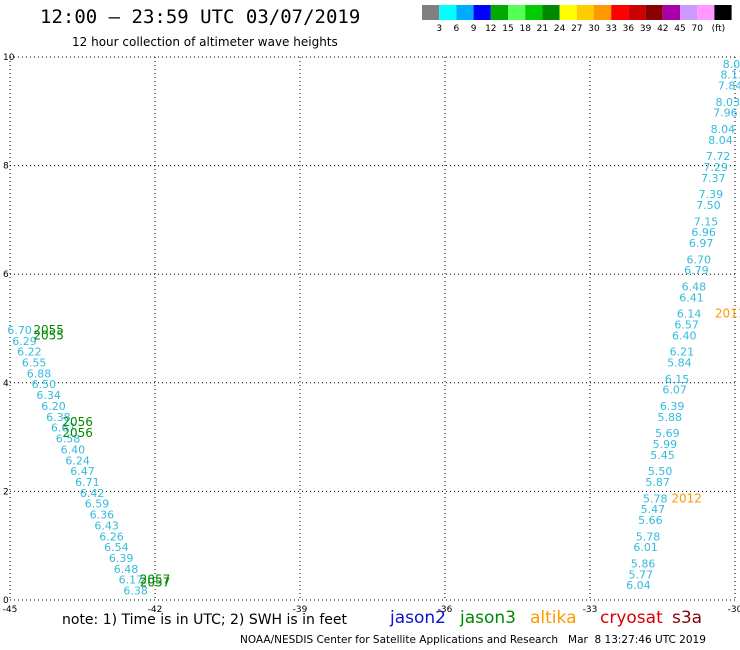  What do you see at coordinates (507, 29) in the screenshot?
I see `legend-tick-label: 15` at bounding box center [507, 29].